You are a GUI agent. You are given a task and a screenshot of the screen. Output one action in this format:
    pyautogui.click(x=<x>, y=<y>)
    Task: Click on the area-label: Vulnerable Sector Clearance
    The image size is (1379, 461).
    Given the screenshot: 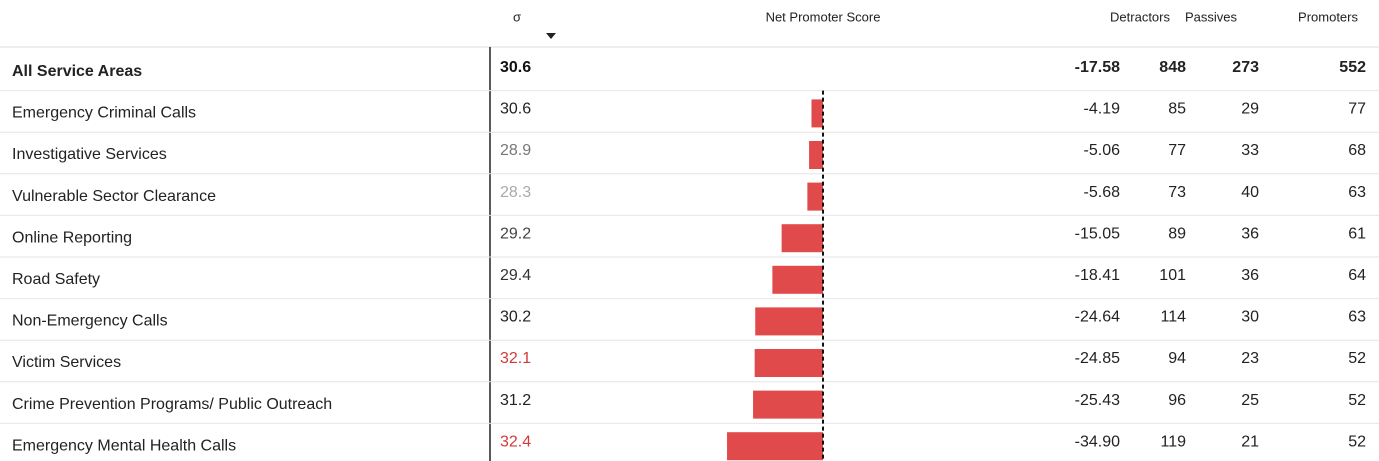 What is the action you would take?
    pyautogui.click(x=114, y=196)
    